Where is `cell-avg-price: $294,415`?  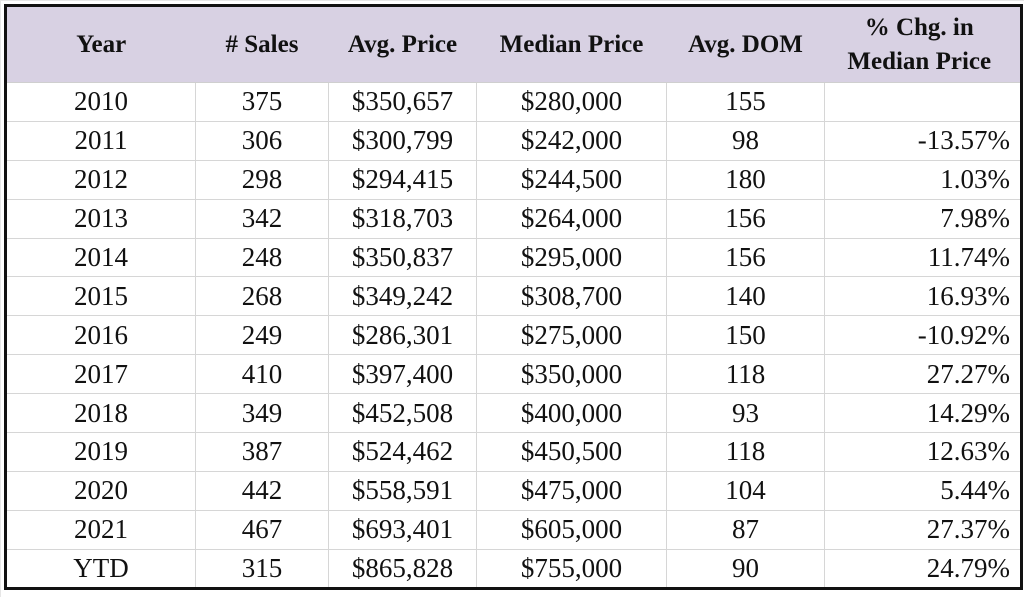 cell-avg-price: $294,415 is located at coordinates (402, 179).